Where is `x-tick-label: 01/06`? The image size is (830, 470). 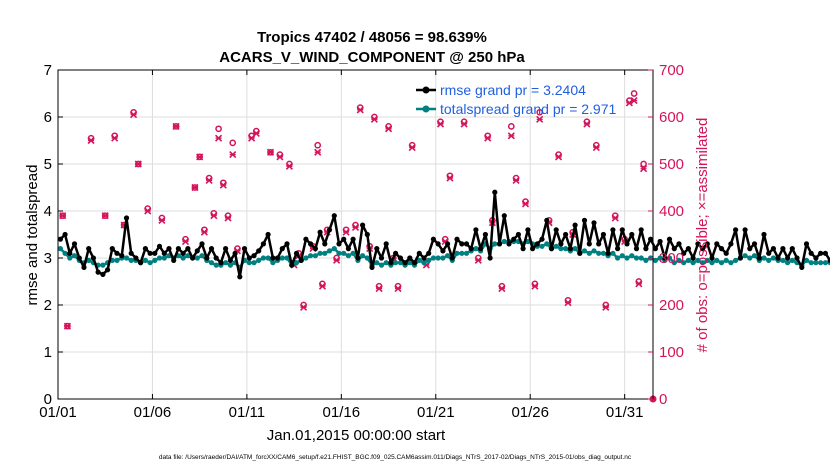
x-tick-label: 01/06 is located at coordinates (153, 412).